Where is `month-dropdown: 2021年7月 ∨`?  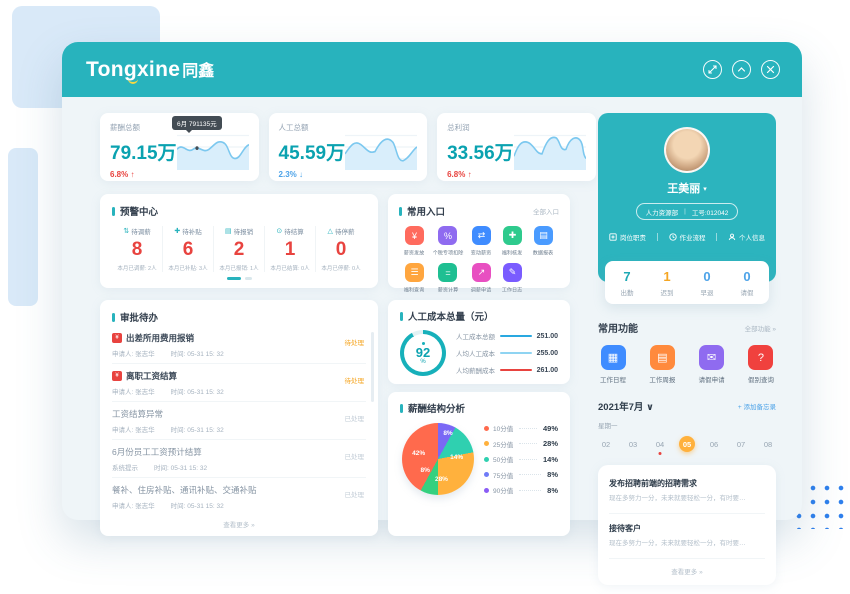 month-dropdown: 2021年7月 ∨ is located at coordinates (626, 406).